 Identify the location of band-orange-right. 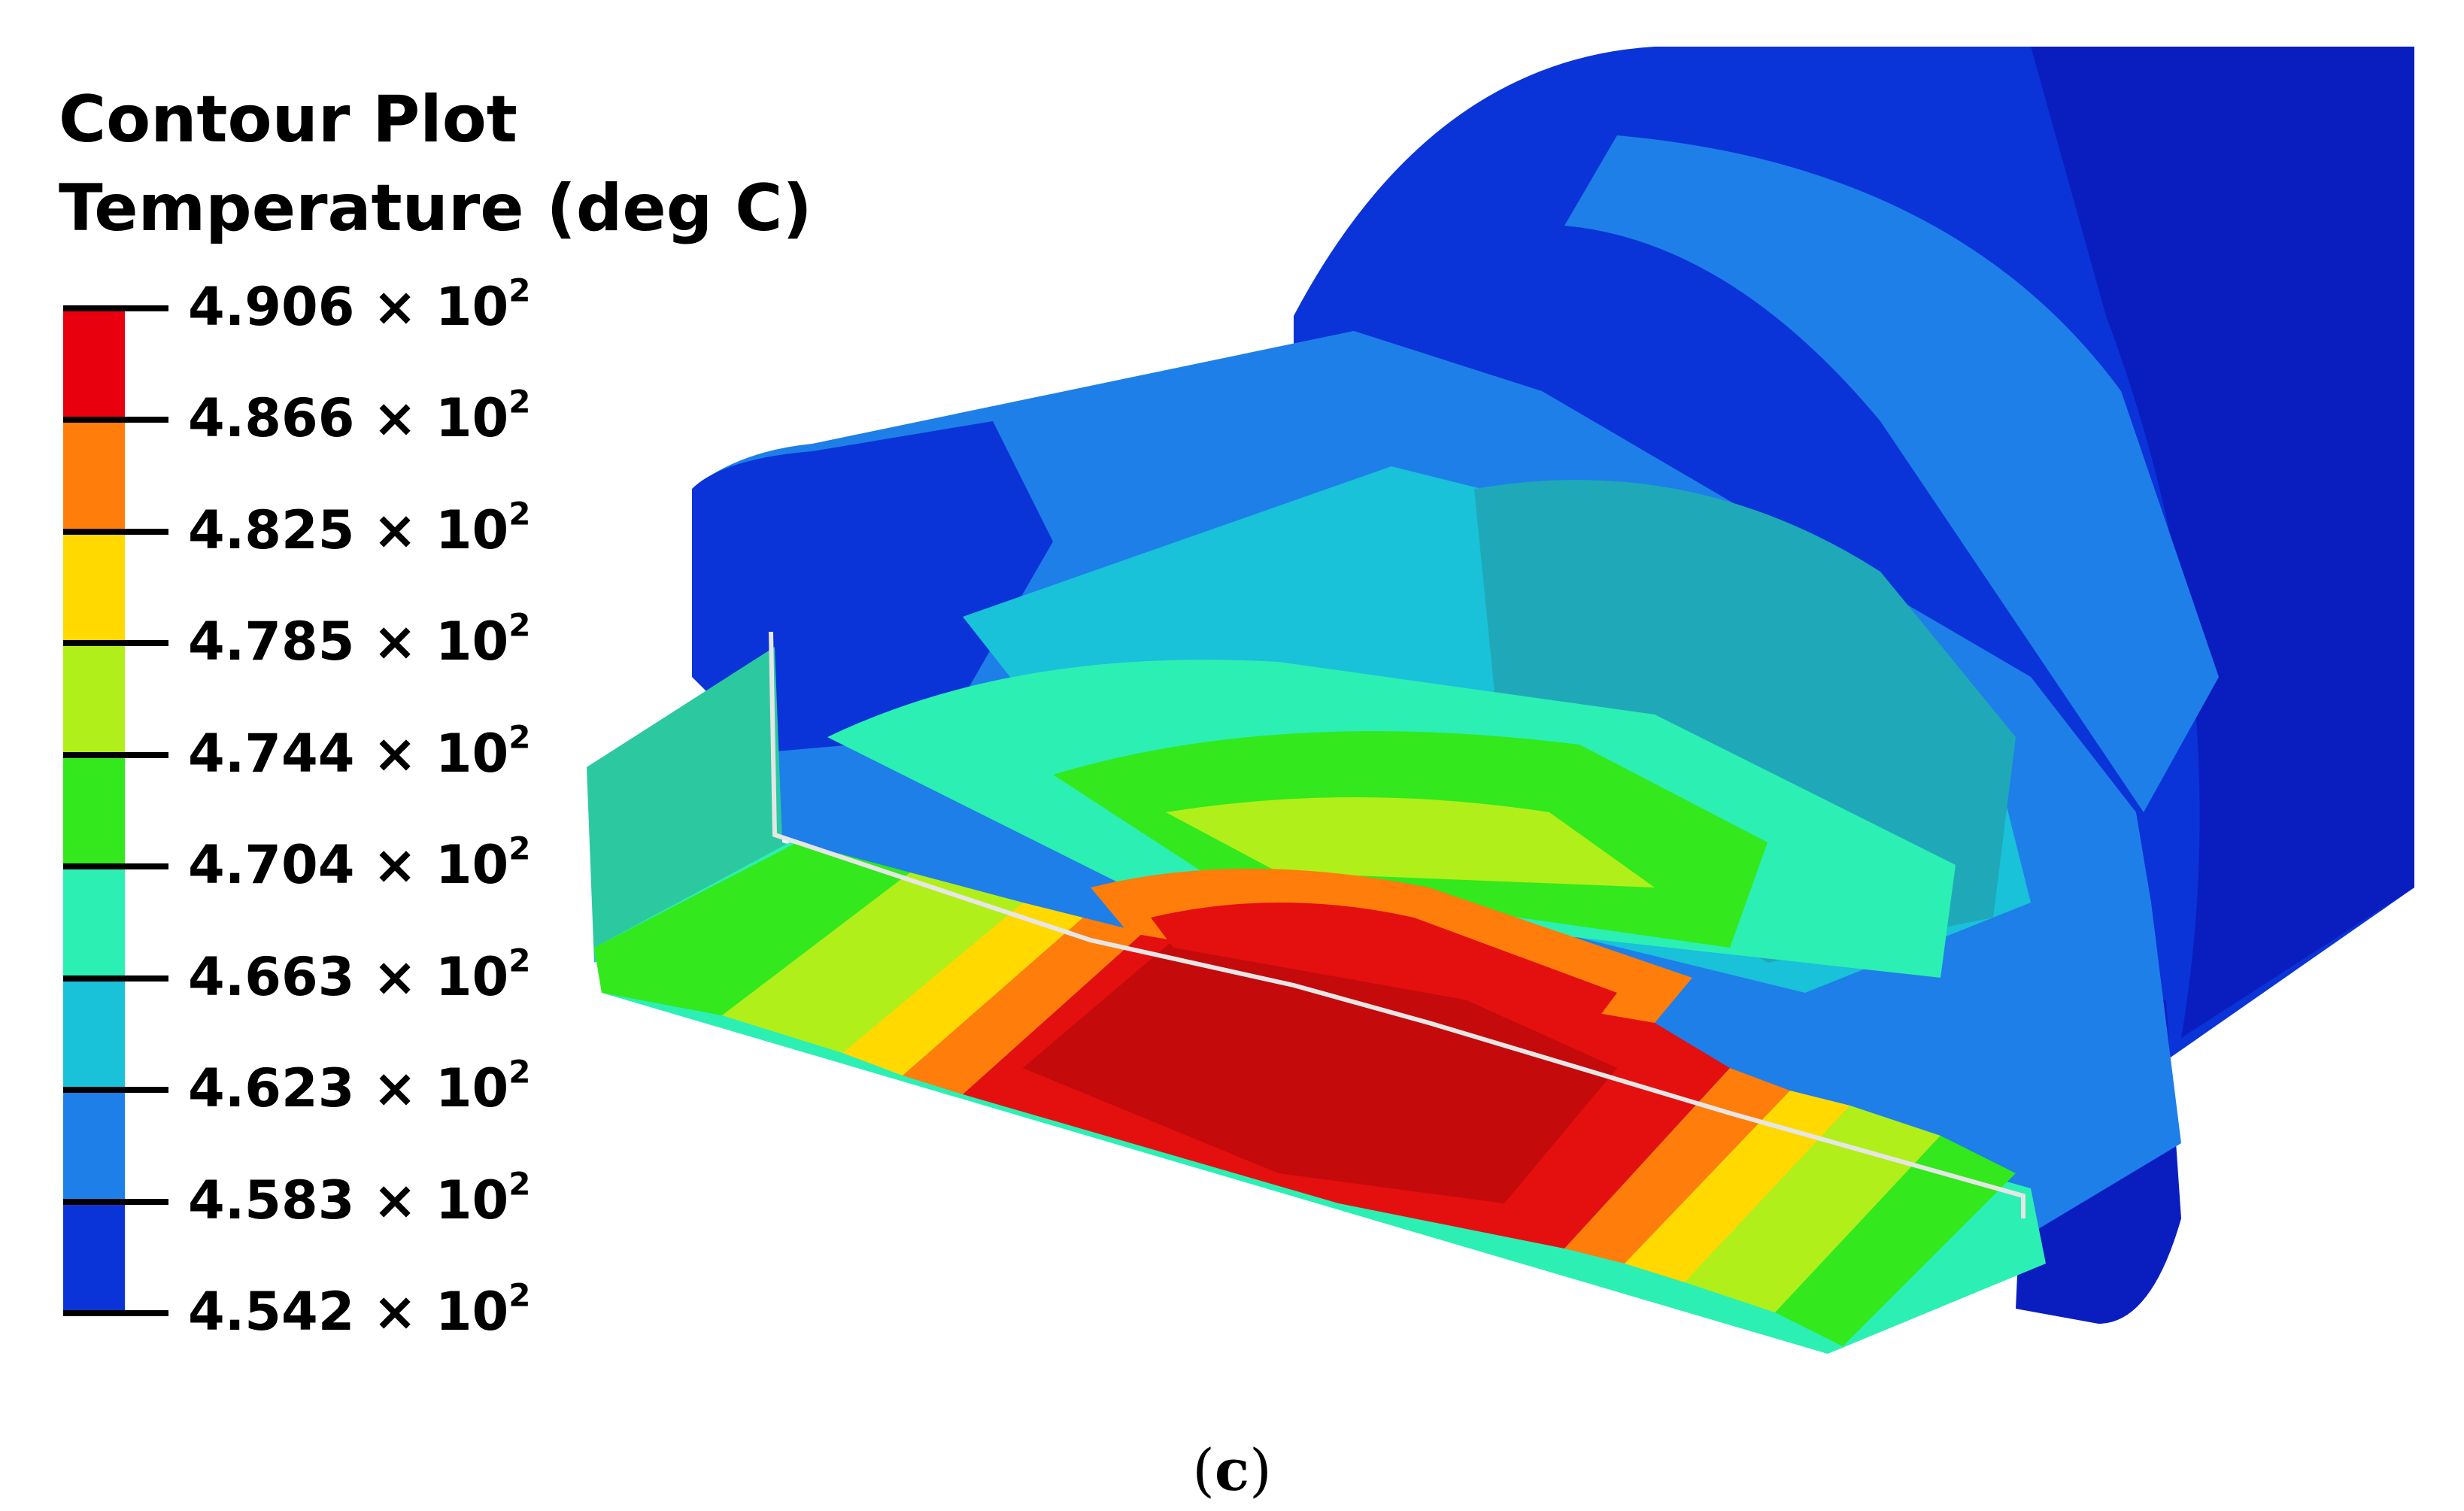
(1677, 1166).